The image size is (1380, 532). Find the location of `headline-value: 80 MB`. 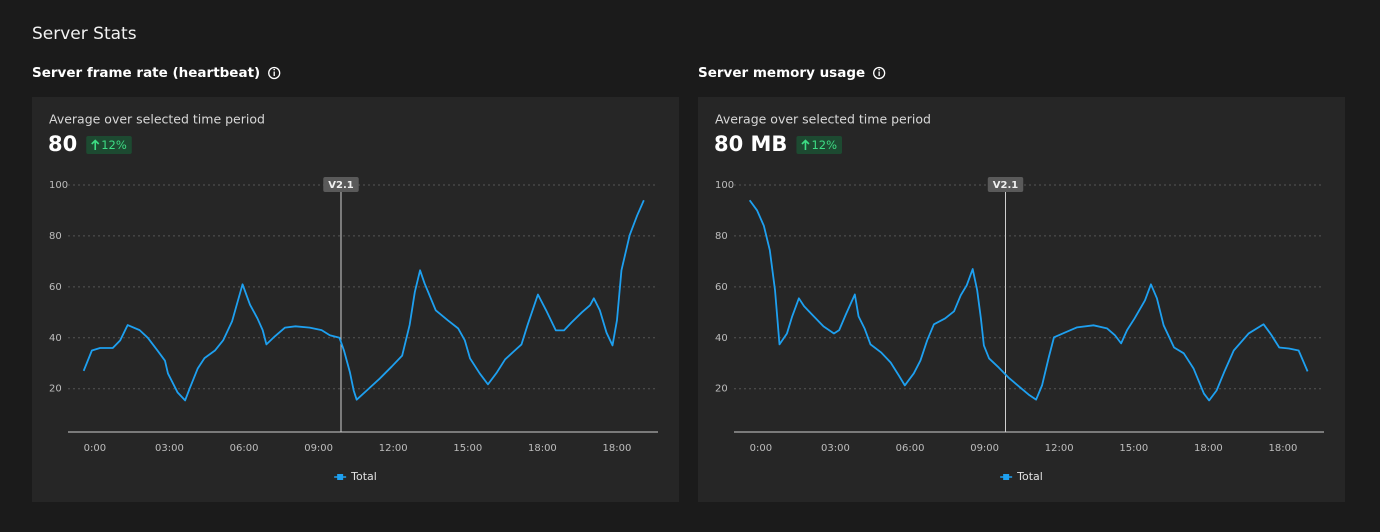

headline-value: 80 MB is located at coordinates (750, 144).